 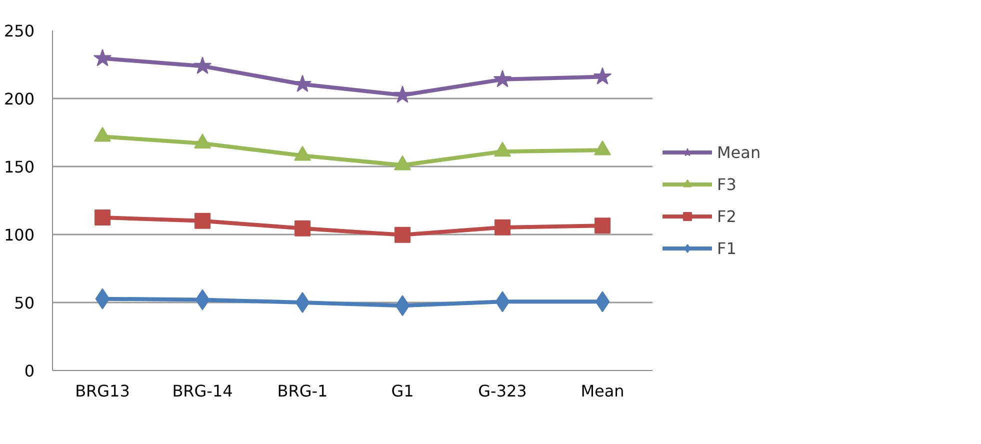 I want to click on legend-label: Mean, so click(x=739, y=152).